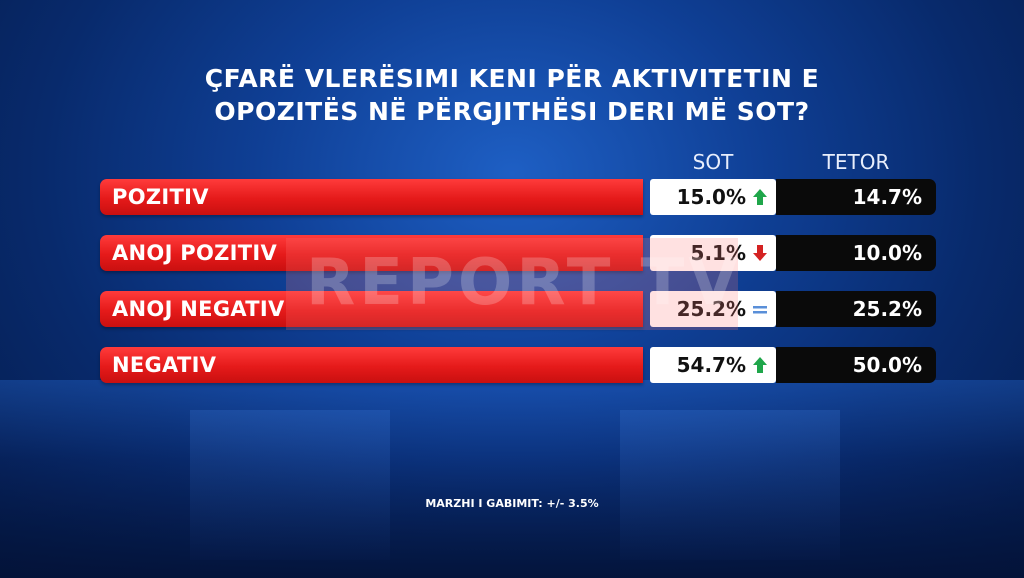 The width and height of the screenshot is (1024, 578). I want to click on tetor-cell: 14.7%, so click(856, 197).